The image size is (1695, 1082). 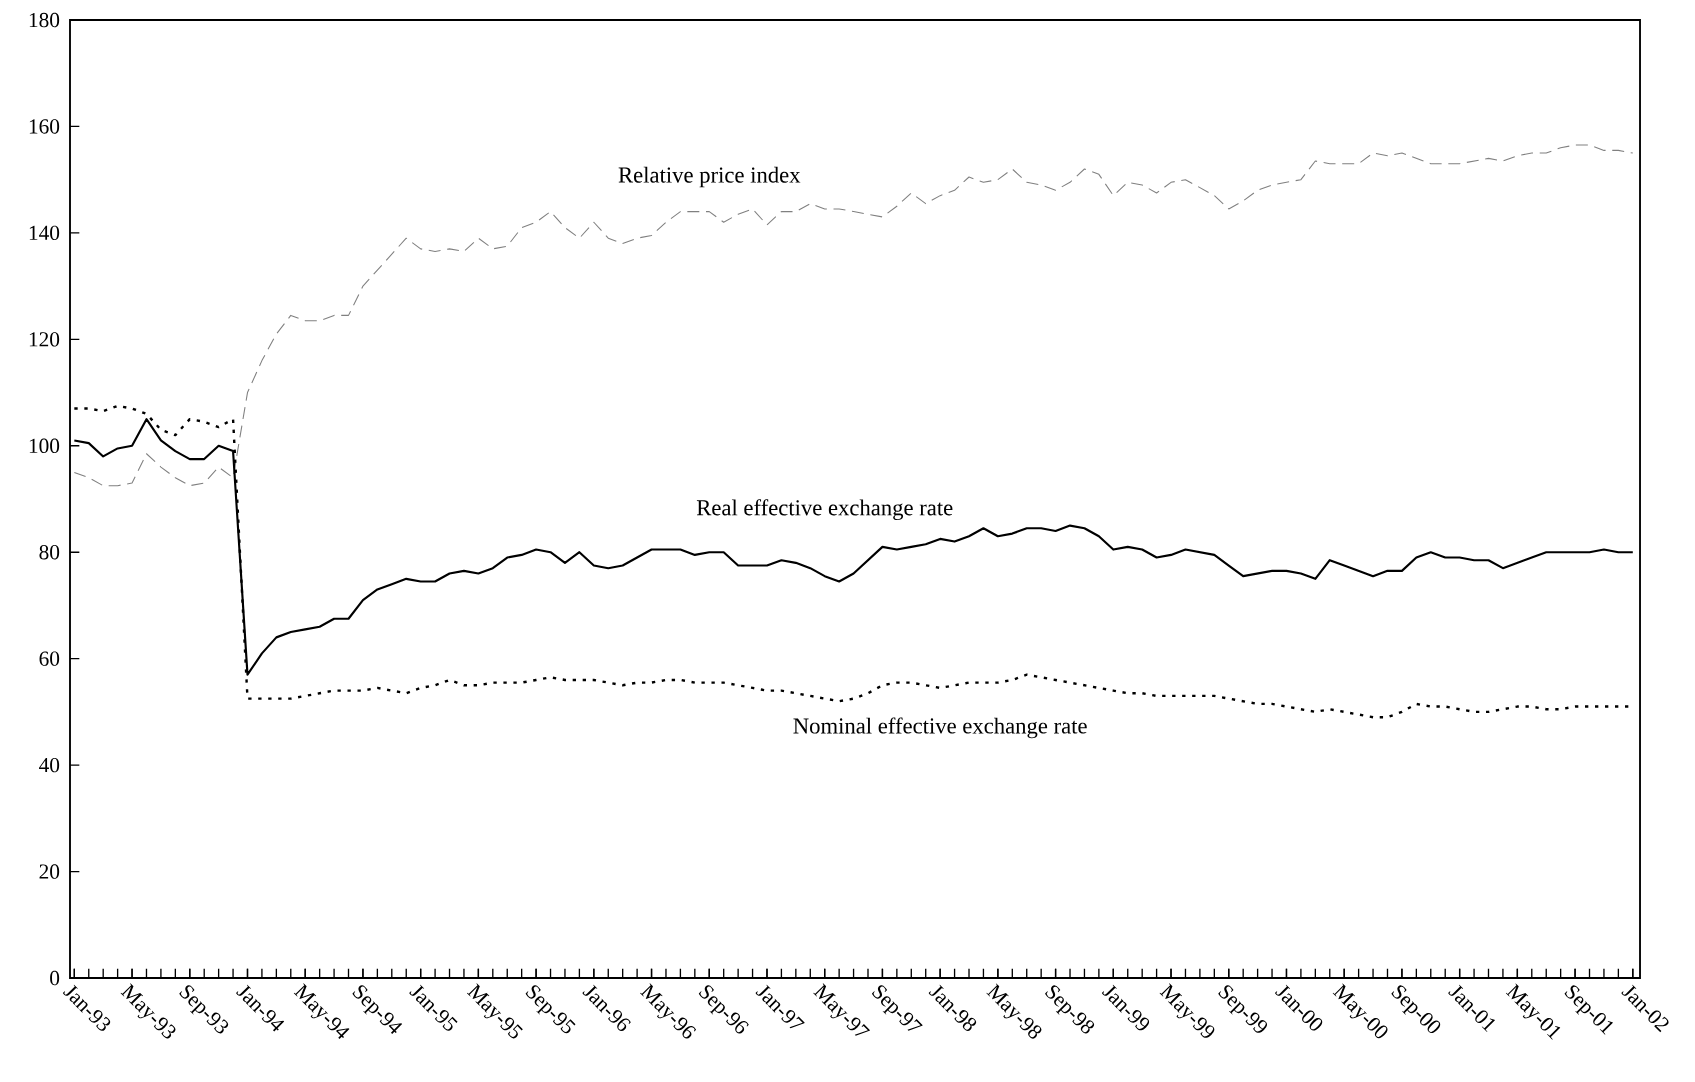 What do you see at coordinates (49, 658) in the screenshot?
I see `y-tick-label: 60` at bounding box center [49, 658].